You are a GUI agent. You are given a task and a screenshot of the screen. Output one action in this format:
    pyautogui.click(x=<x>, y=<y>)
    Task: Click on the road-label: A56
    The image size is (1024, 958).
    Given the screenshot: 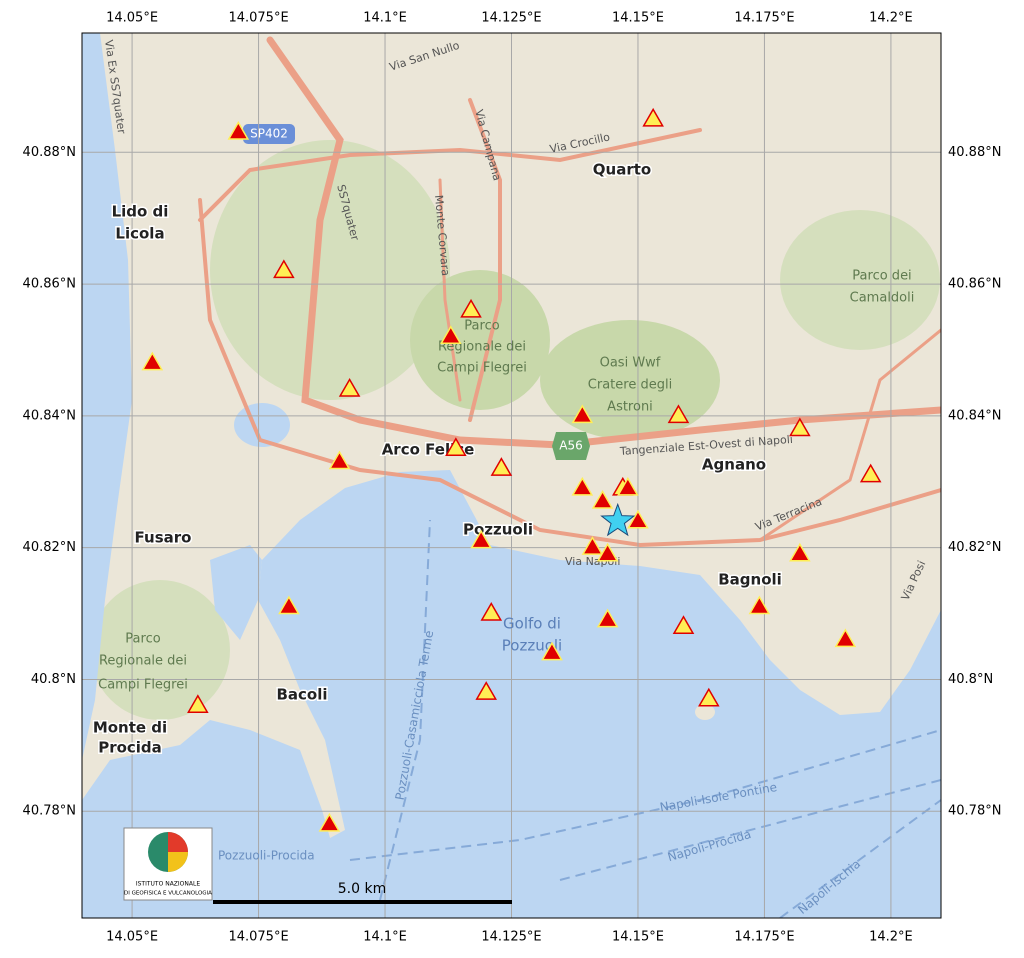 What is the action you would take?
    pyautogui.click(x=570, y=446)
    